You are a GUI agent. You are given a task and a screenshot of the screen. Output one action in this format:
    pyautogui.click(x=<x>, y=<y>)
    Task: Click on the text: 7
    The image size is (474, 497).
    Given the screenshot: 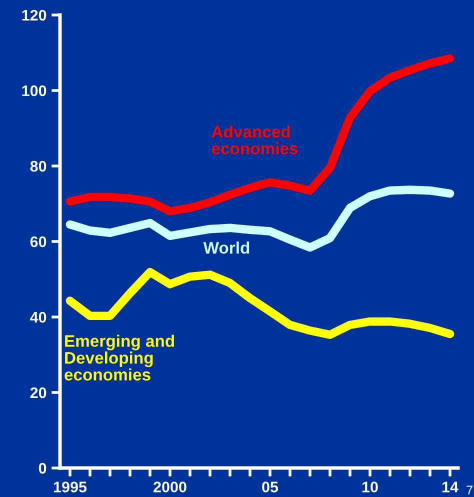 What is the action you would take?
    pyautogui.click(x=469, y=490)
    